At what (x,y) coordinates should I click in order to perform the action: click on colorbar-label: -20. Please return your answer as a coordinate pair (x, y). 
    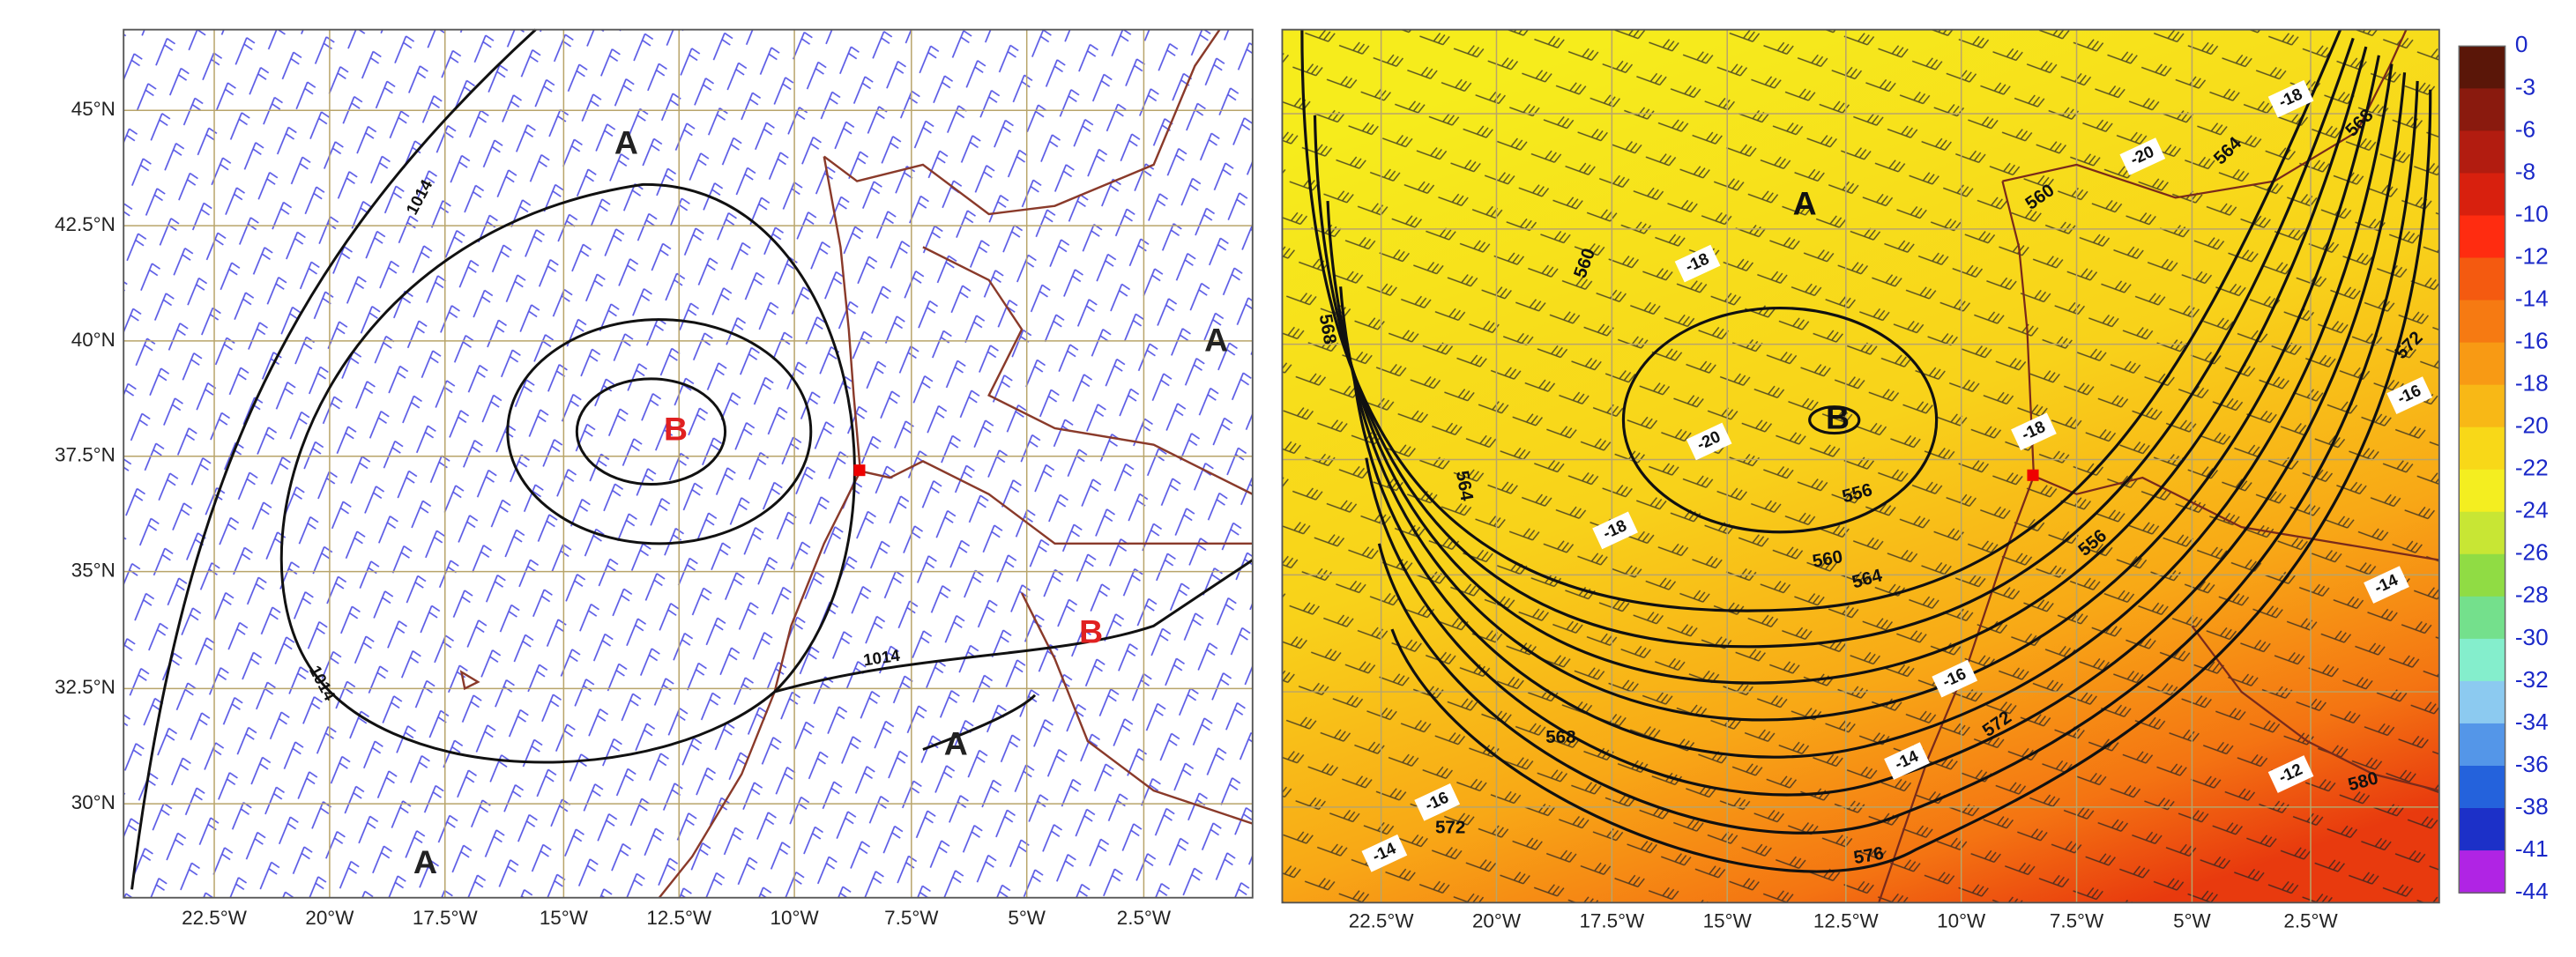
    Looking at the image, I should click on (2532, 425).